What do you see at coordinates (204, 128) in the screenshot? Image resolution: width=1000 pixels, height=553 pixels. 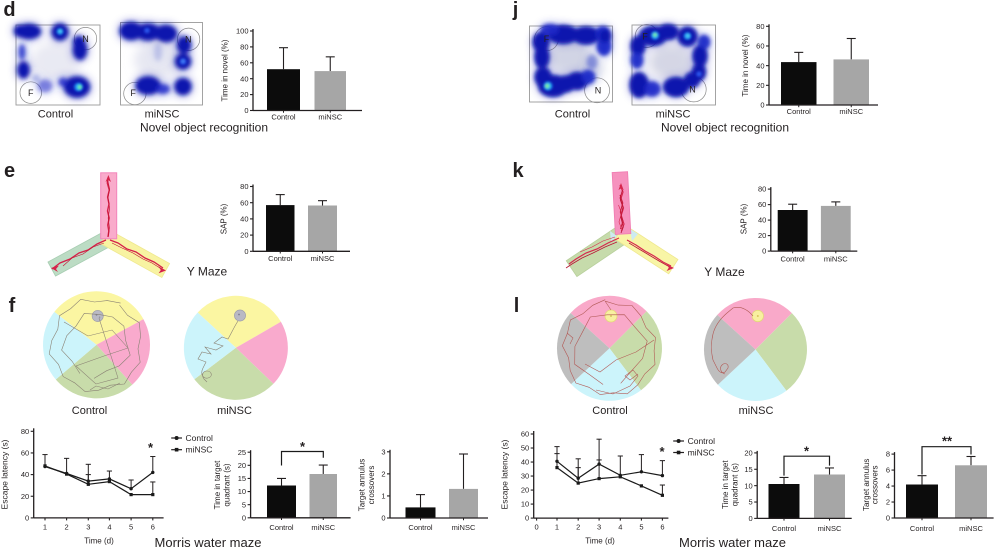 I see `svg-text: Novel object recognition` at bounding box center [204, 128].